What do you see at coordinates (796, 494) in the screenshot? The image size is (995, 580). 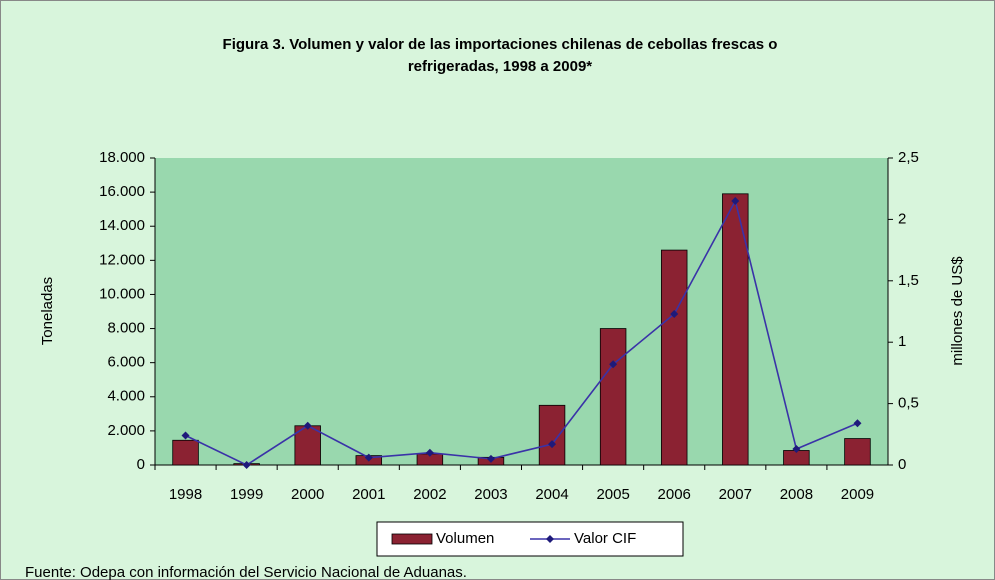 I see `x-tick-label: 2008` at bounding box center [796, 494].